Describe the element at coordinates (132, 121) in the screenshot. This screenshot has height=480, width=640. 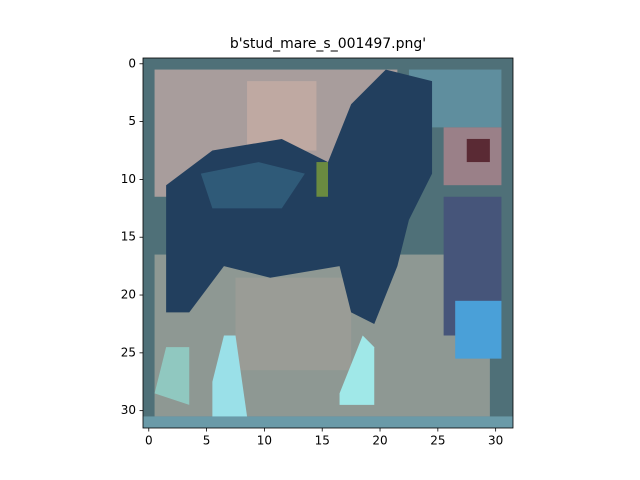
I see `y-tick-label: 5` at that location.